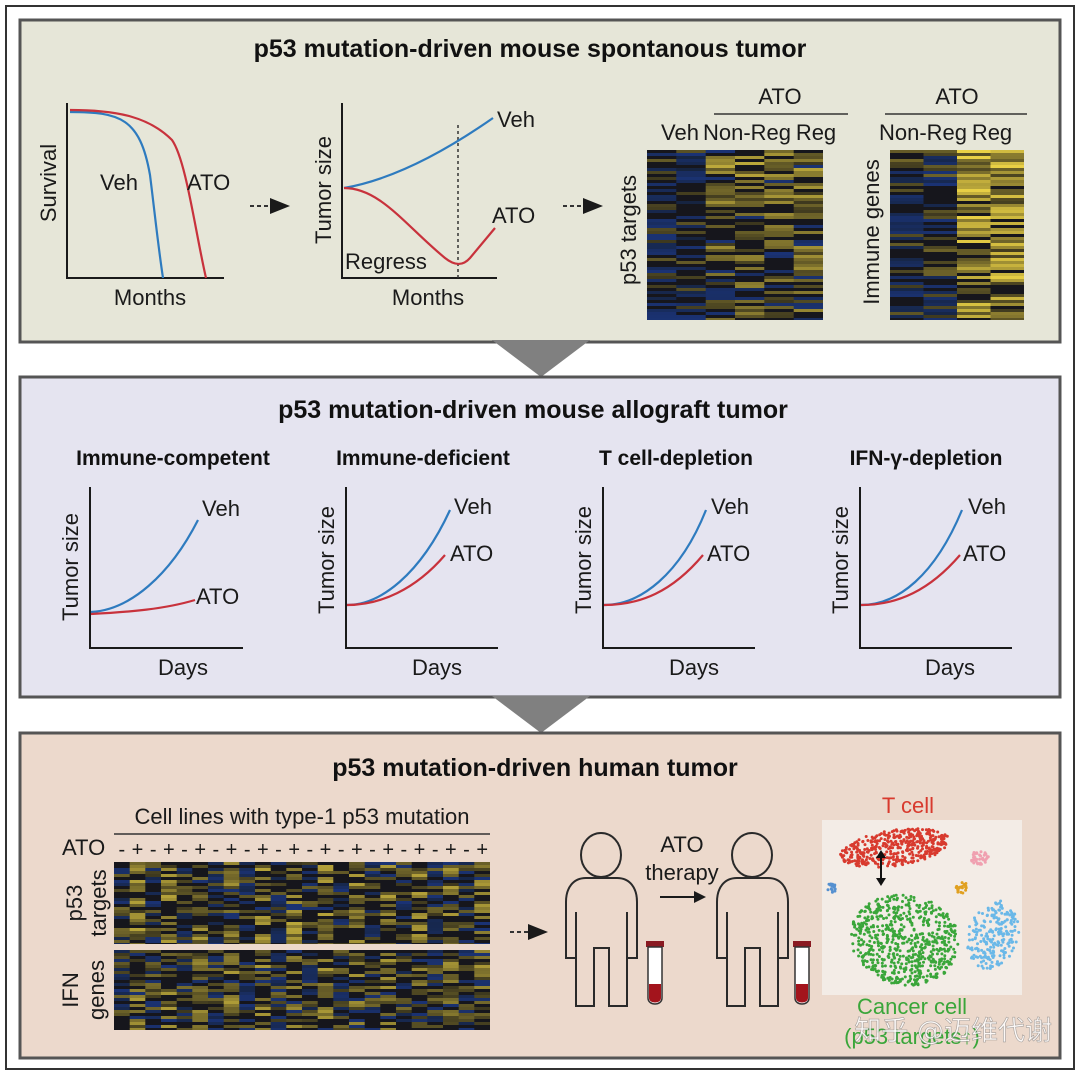  I want to click on survival-veh-curve, so click(117, 194).